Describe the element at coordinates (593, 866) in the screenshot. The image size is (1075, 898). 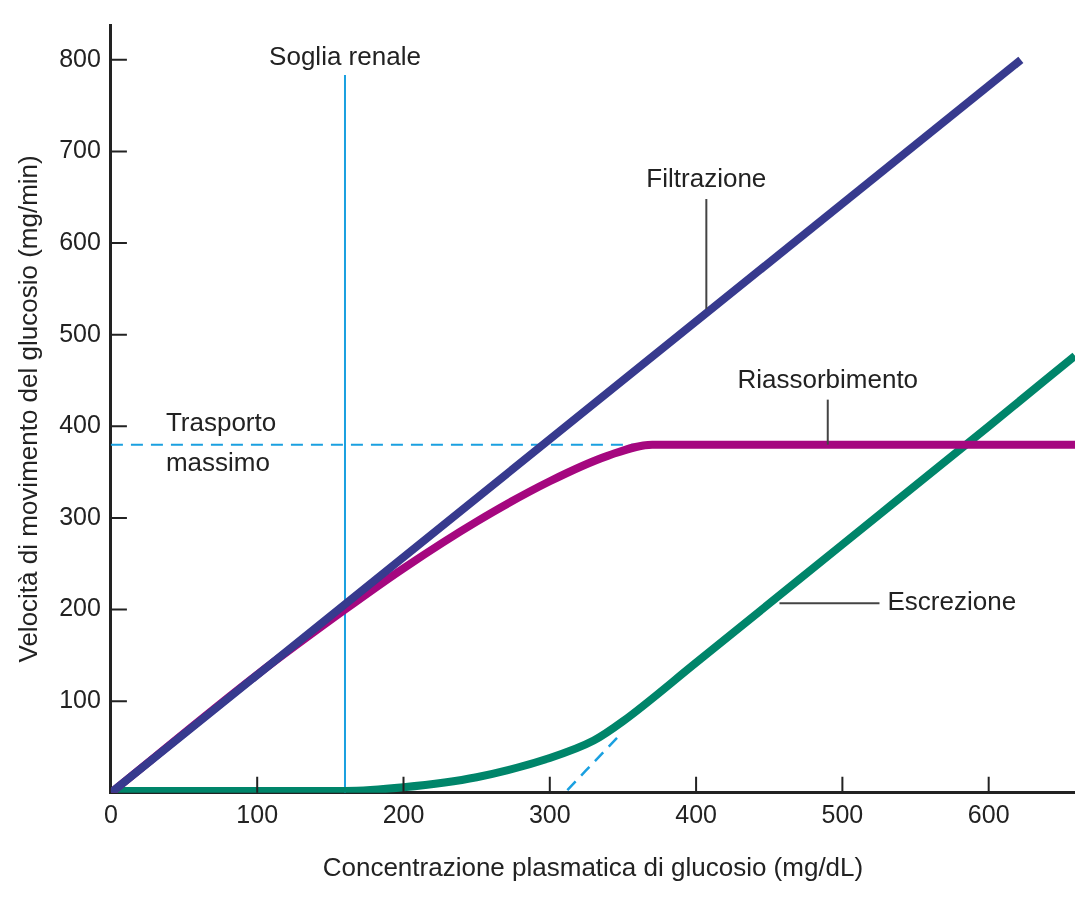
I see `x-axis-title: Concentrazione plasmatica di glucosio (mg/dL)` at that location.